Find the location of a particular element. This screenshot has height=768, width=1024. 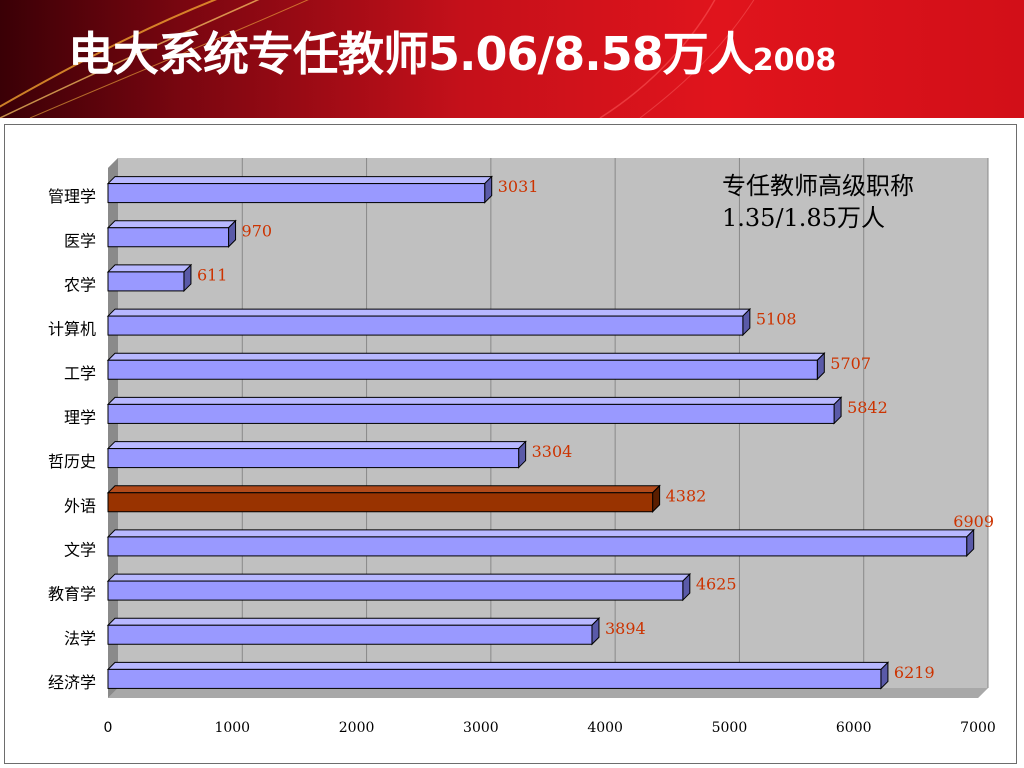

x-tick-label: 2000 is located at coordinates (357, 728).